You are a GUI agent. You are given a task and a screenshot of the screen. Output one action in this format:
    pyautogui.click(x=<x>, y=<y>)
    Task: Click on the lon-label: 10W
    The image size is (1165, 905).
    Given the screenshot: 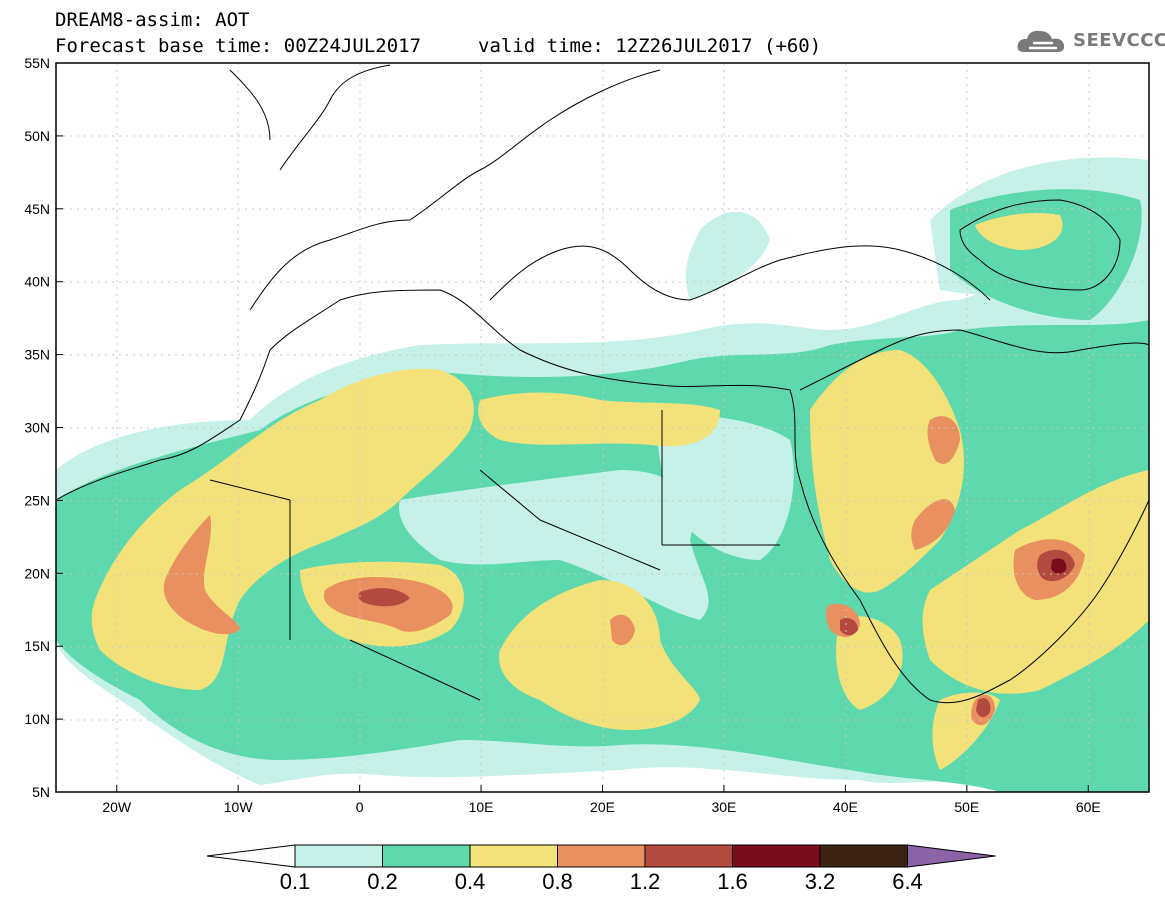 What is the action you would take?
    pyautogui.click(x=239, y=807)
    